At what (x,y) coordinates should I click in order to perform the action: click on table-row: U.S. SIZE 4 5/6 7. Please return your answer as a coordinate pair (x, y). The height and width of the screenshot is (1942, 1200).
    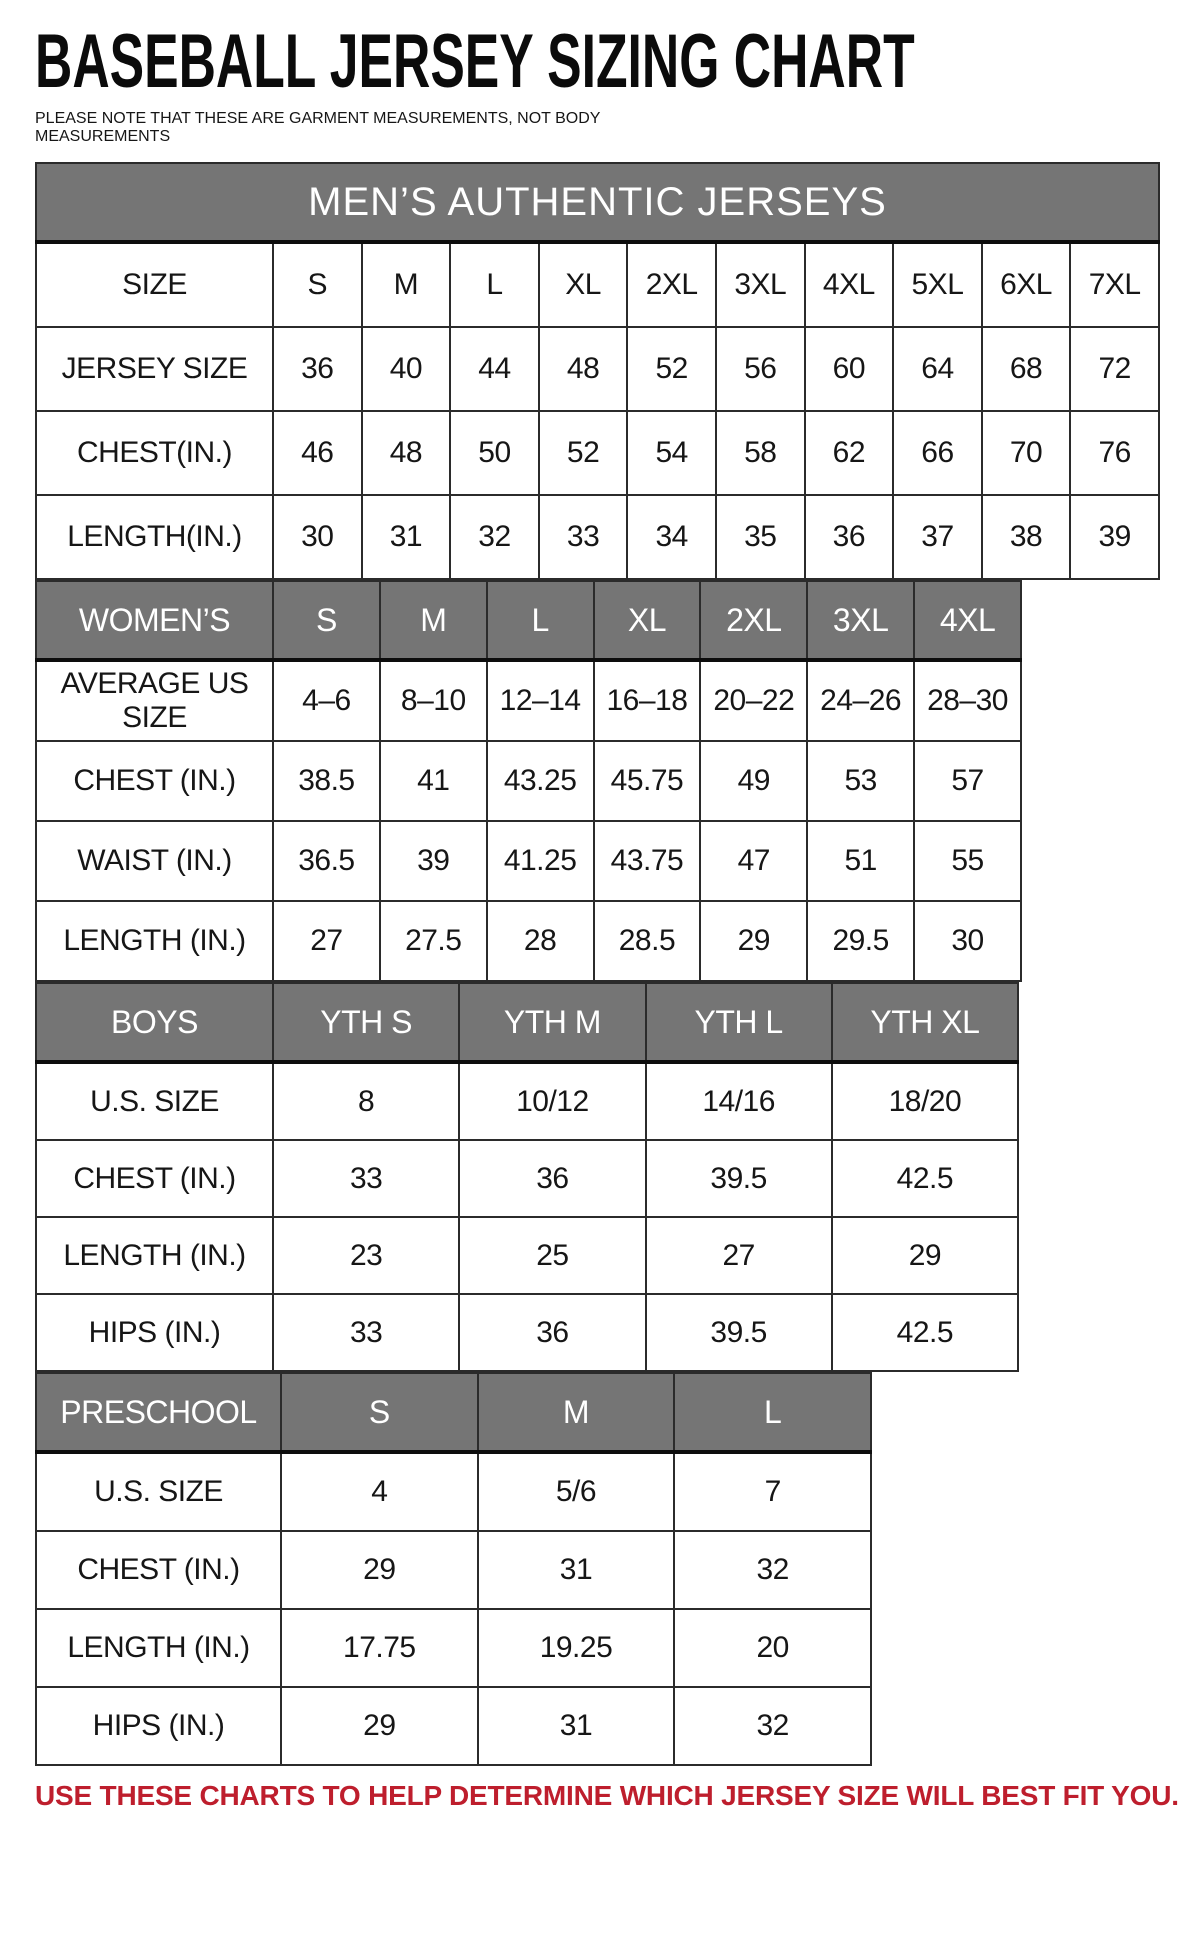
    Looking at the image, I should click on (453, 1491).